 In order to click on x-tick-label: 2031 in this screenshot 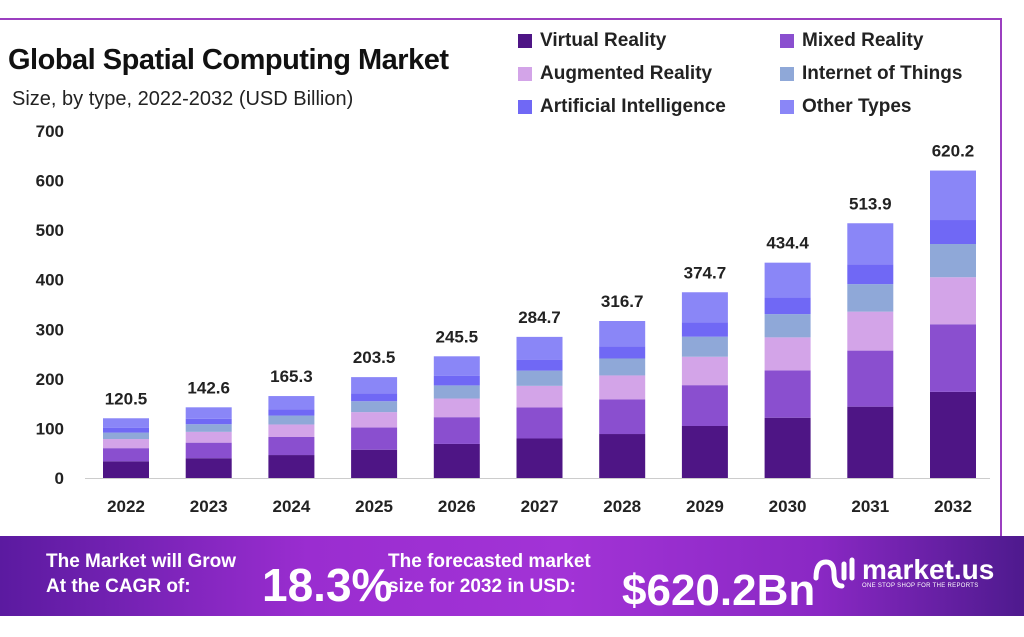, I will do `click(870, 506)`.